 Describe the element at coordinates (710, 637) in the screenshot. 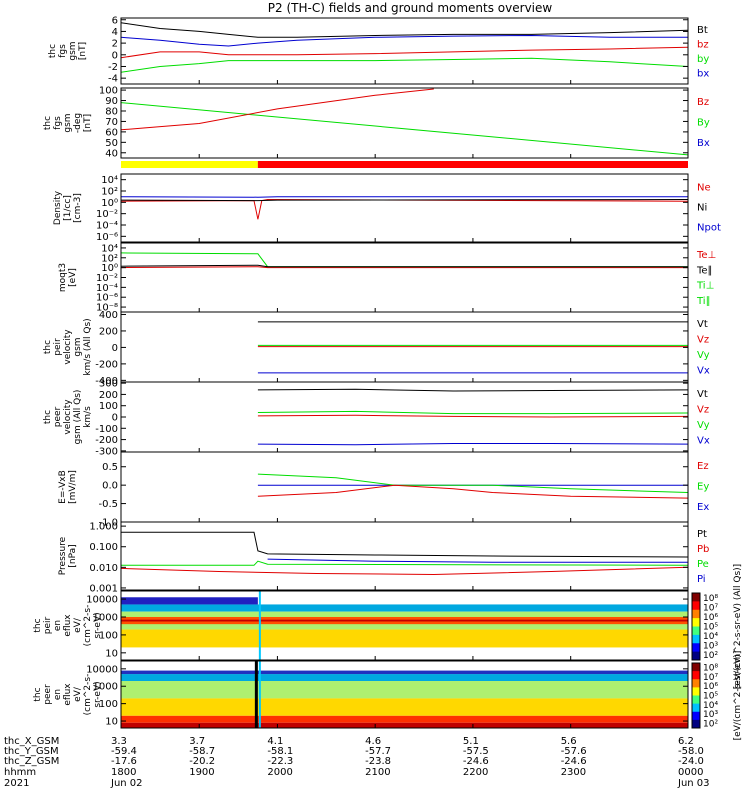

I see `colorbar-top-tick-label-4: 10⁴` at that location.